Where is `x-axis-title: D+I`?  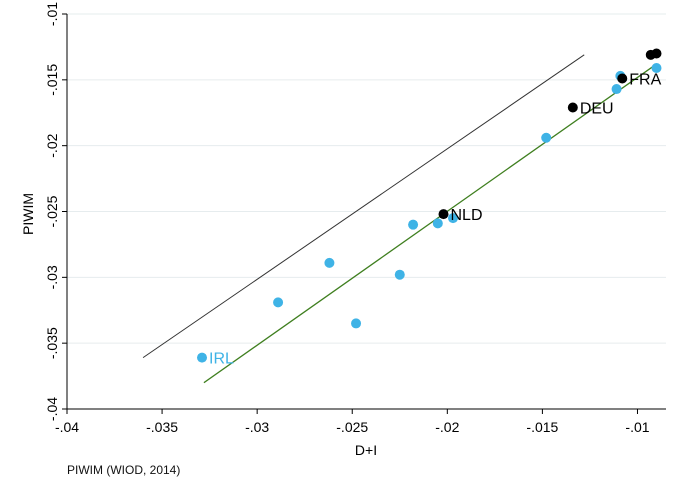 x-axis-title: D+I is located at coordinates (366, 450).